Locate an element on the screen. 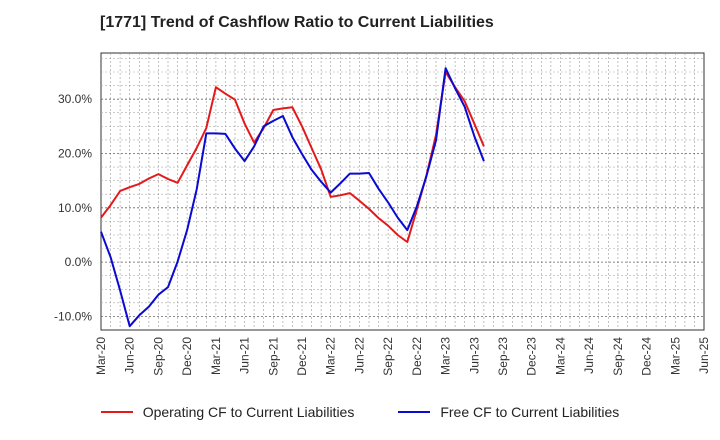  x-tick-label: Mar-24 is located at coordinates (560, 356).